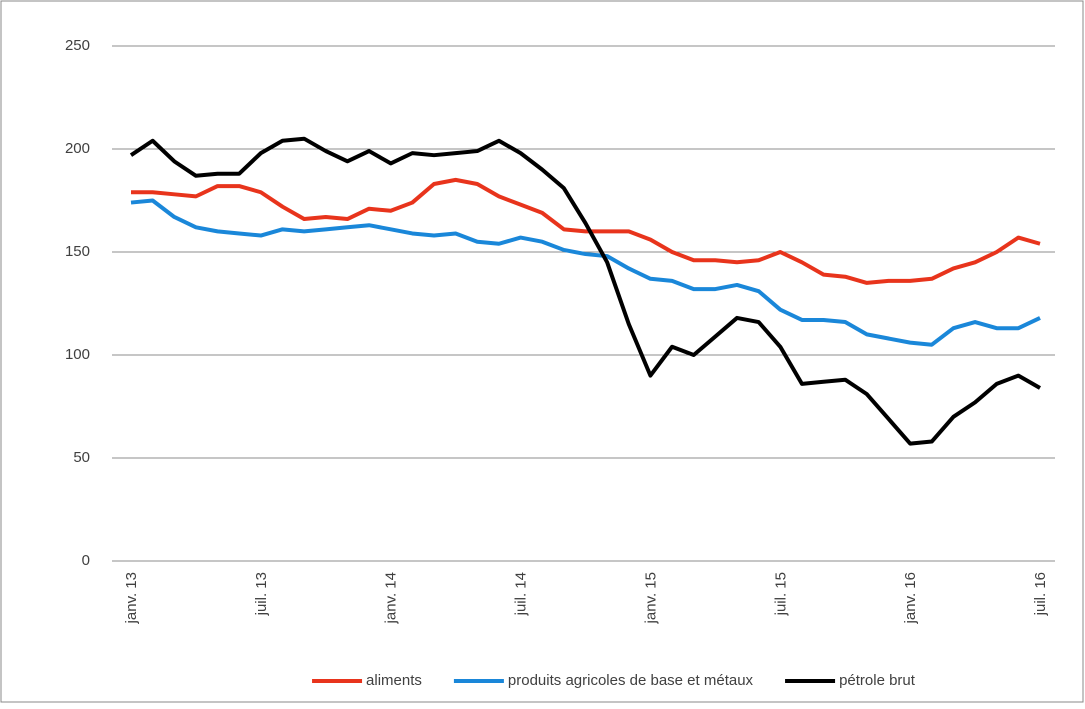 Image resolution: width=1085 pixels, height=709 pixels. Describe the element at coordinates (77, 354) in the screenshot. I see `y-tick-label: 100` at that location.